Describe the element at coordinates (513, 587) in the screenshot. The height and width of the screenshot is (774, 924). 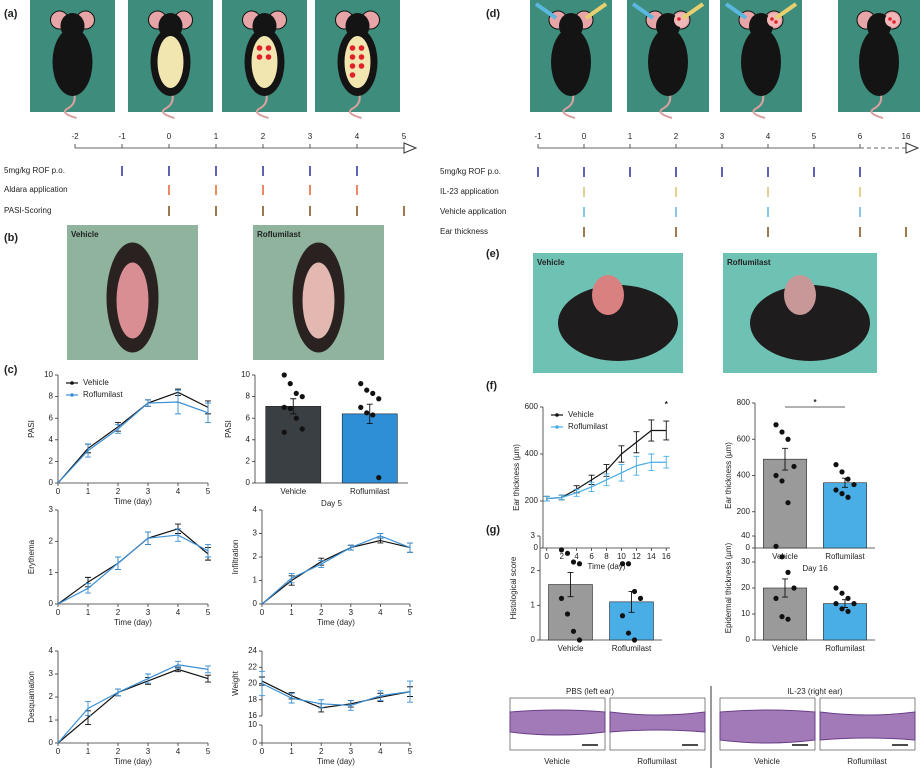
I see `y-axis-label: Histological score` at that location.